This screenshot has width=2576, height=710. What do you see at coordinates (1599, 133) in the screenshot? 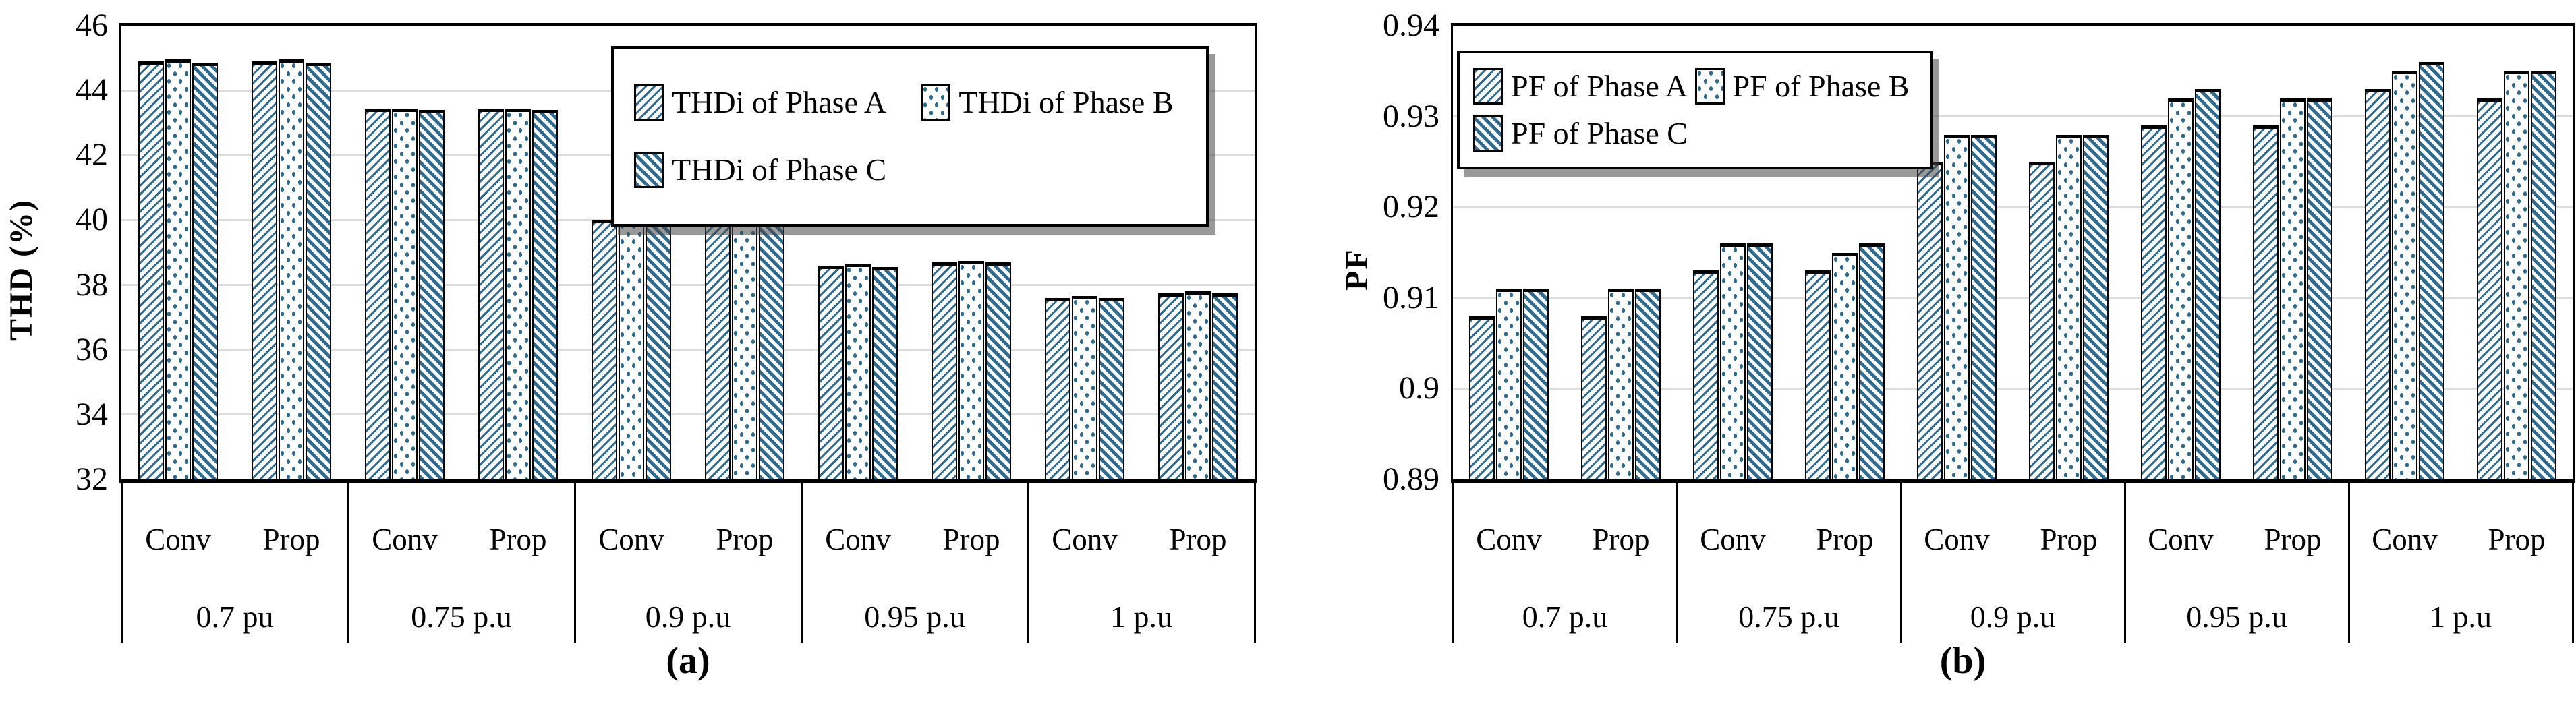
I see `legend-label: PF of Phase C` at bounding box center [1599, 133].